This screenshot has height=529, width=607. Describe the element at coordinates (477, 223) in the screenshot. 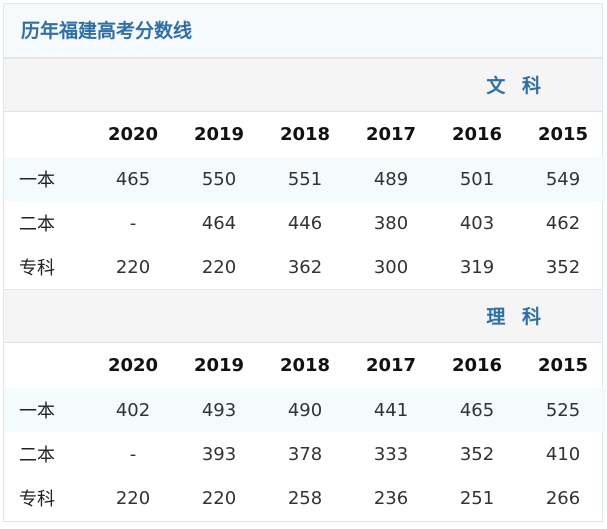

I see `score-cell: 403` at that location.